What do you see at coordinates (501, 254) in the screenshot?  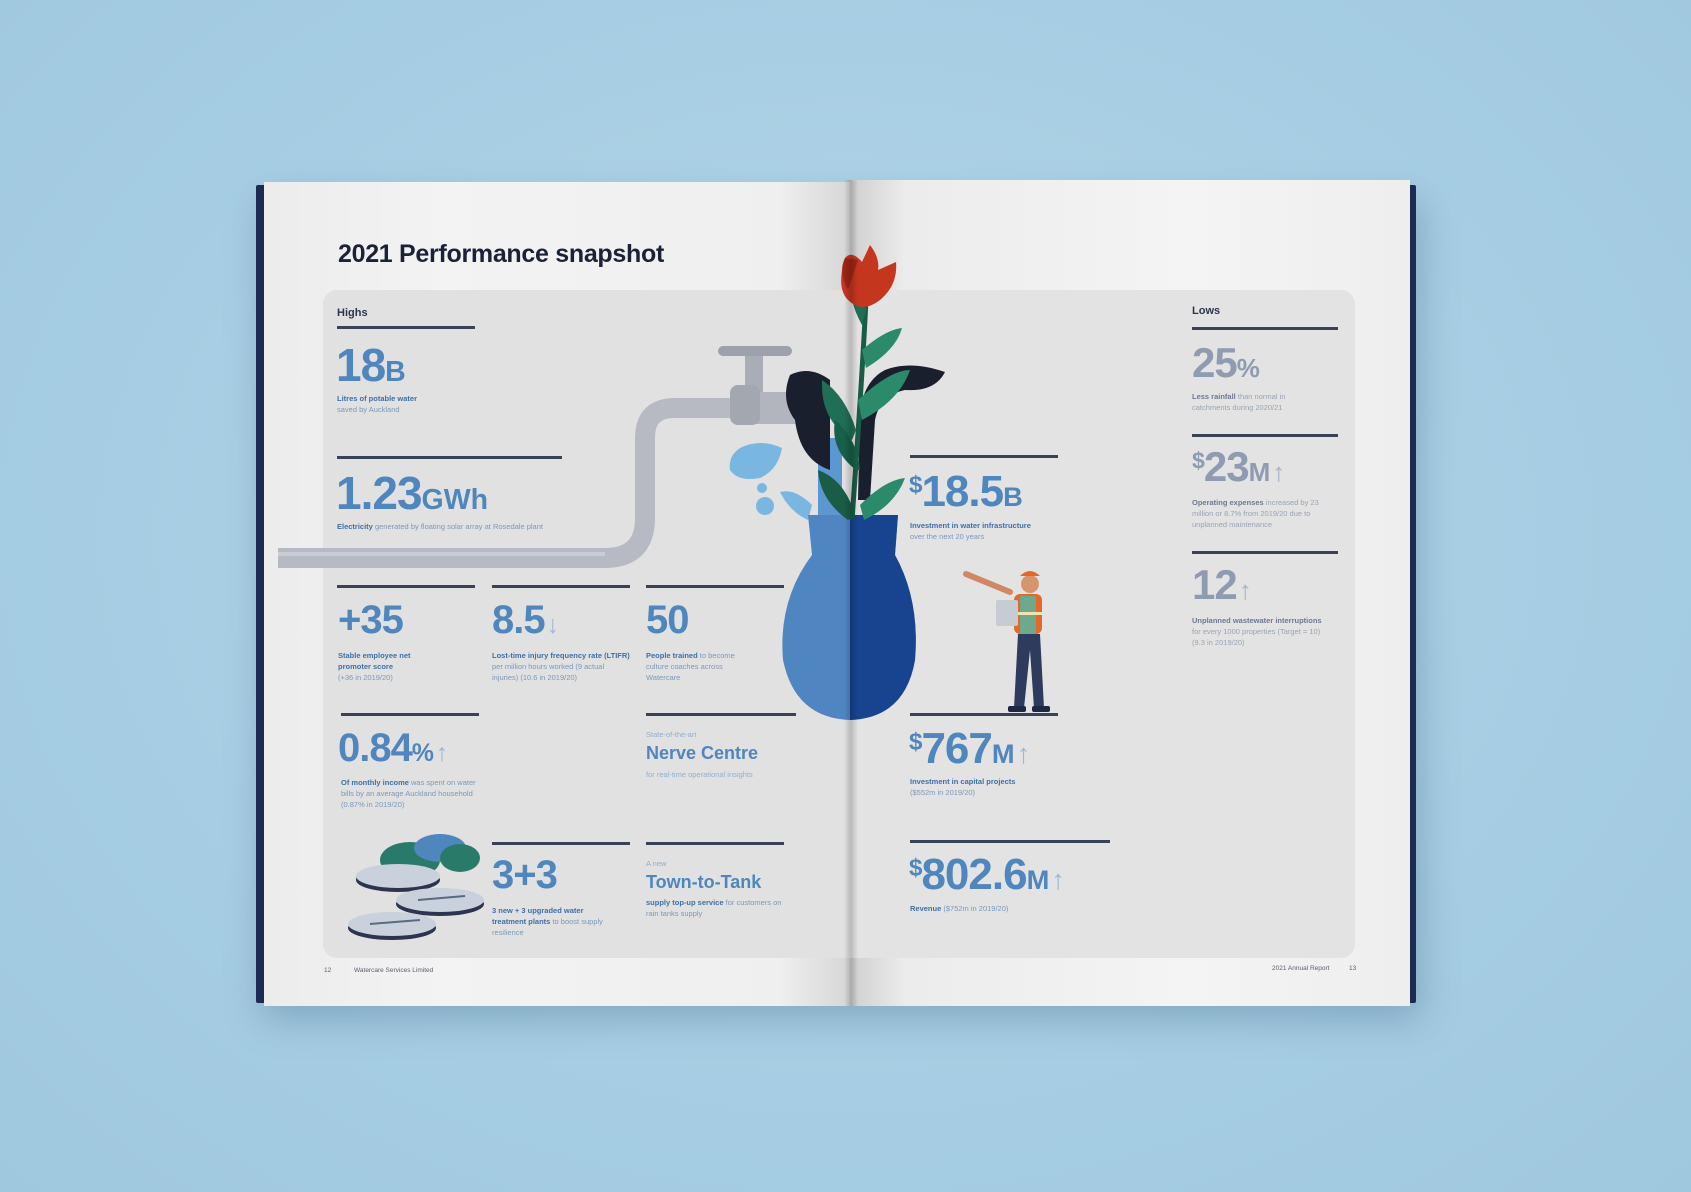 I see `page-title: 2021 Performance snapshot` at bounding box center [501, 254].